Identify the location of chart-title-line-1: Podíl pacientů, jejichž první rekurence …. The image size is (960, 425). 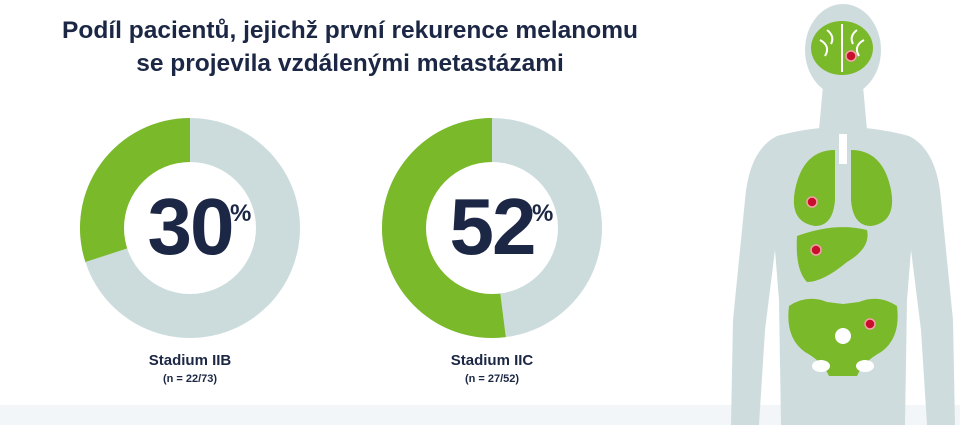
(350, 30).